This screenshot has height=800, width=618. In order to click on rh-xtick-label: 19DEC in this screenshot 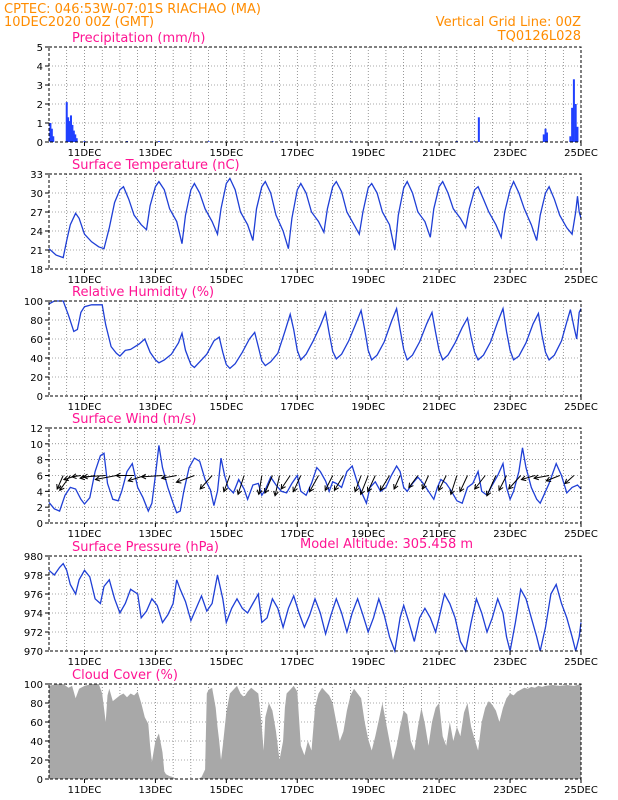, I will do `click(368, 407)`.